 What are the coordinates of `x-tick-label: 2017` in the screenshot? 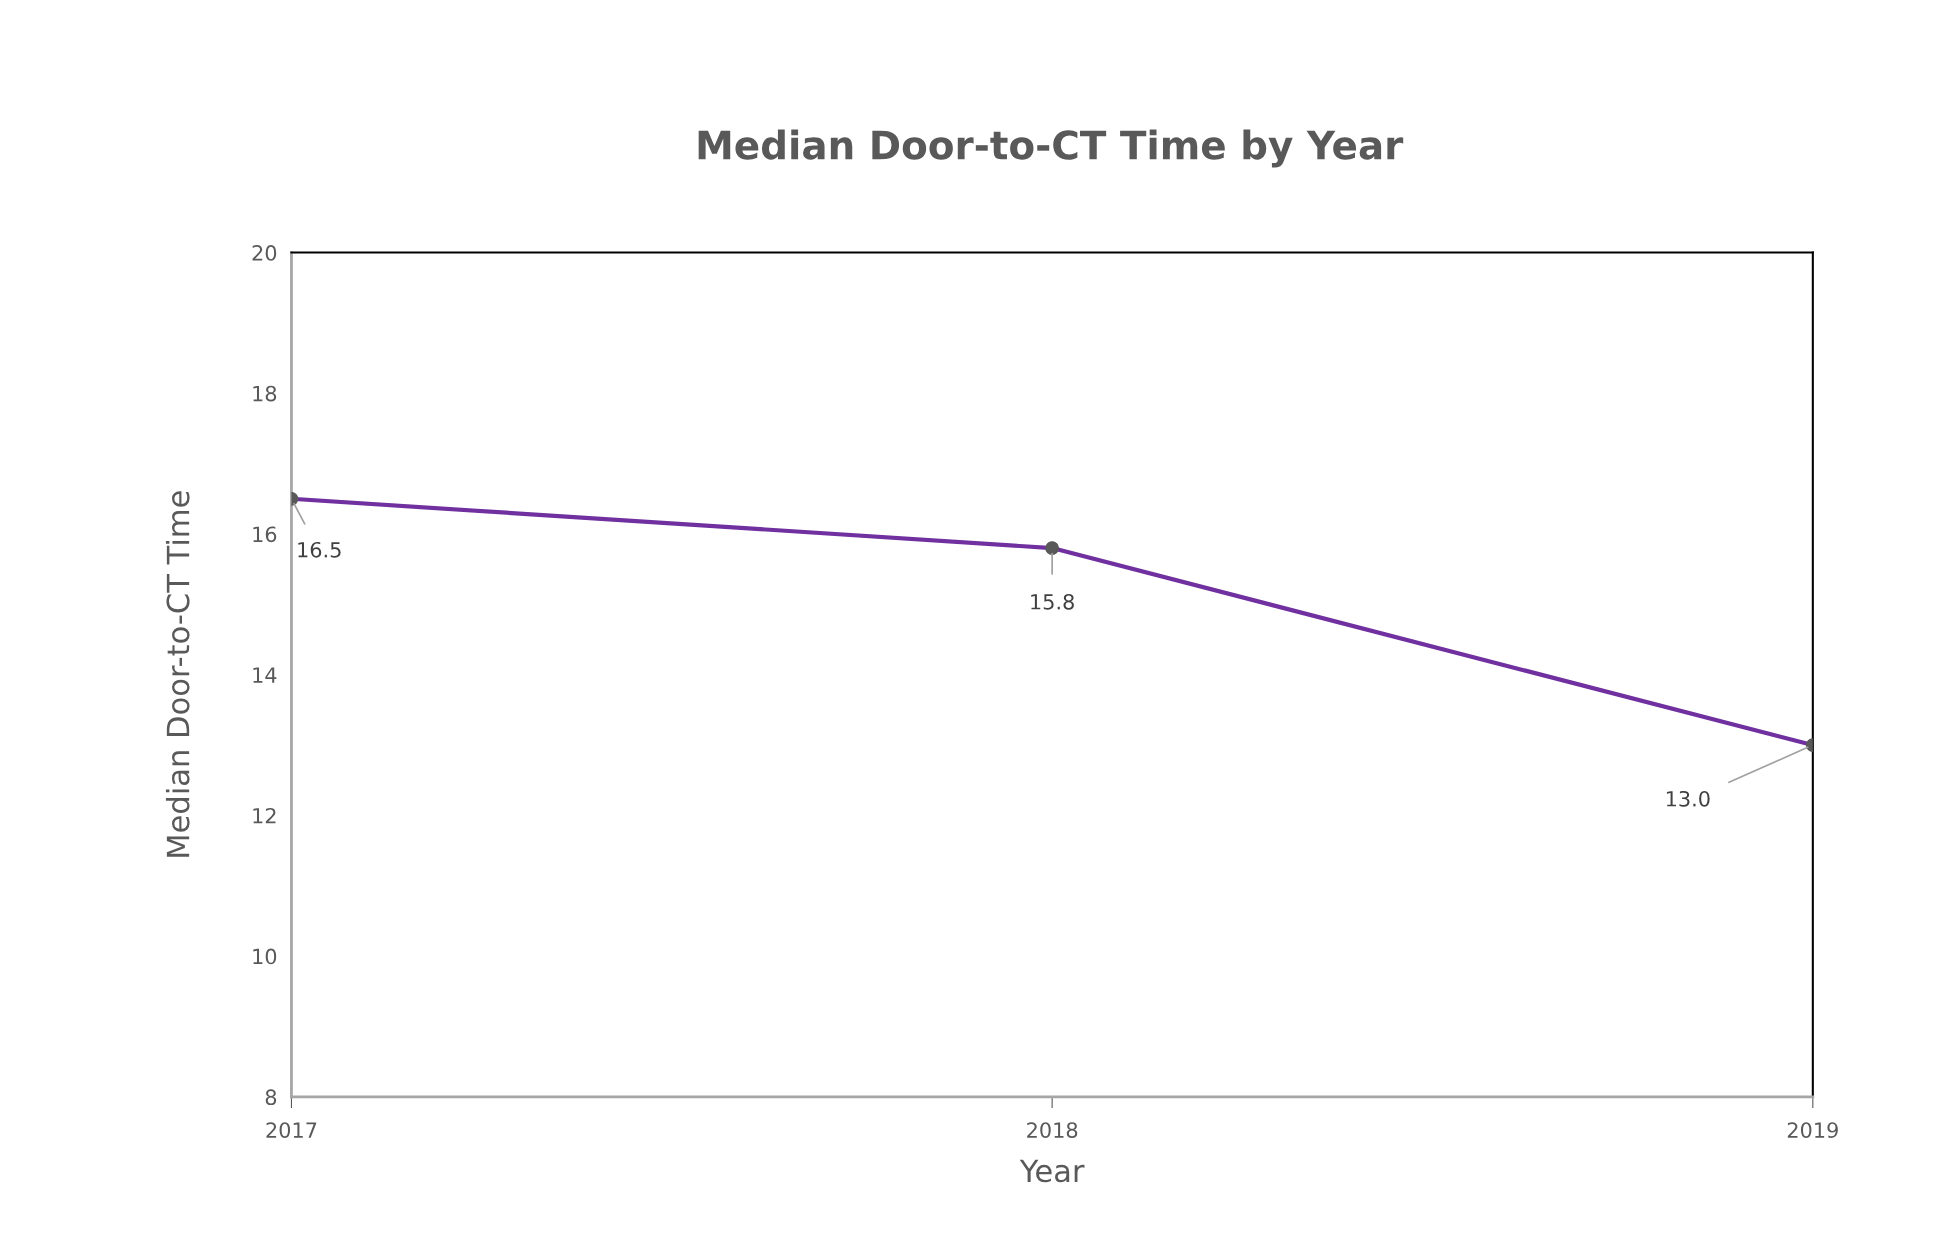 It's located at (291, 1130).